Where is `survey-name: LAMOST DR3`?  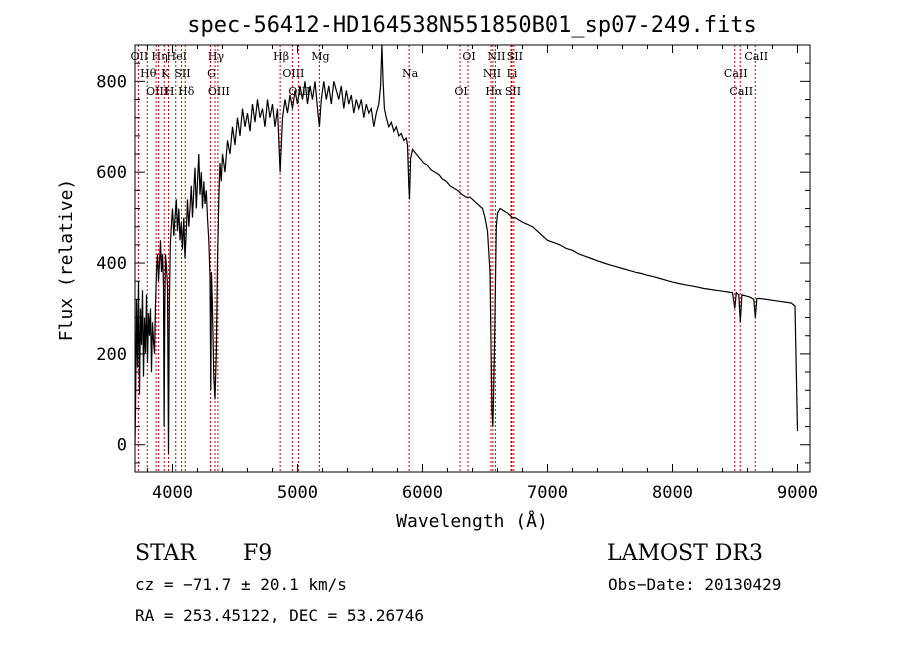 survey-name: LAMOST DR3 is located at coordinates (685, 553).